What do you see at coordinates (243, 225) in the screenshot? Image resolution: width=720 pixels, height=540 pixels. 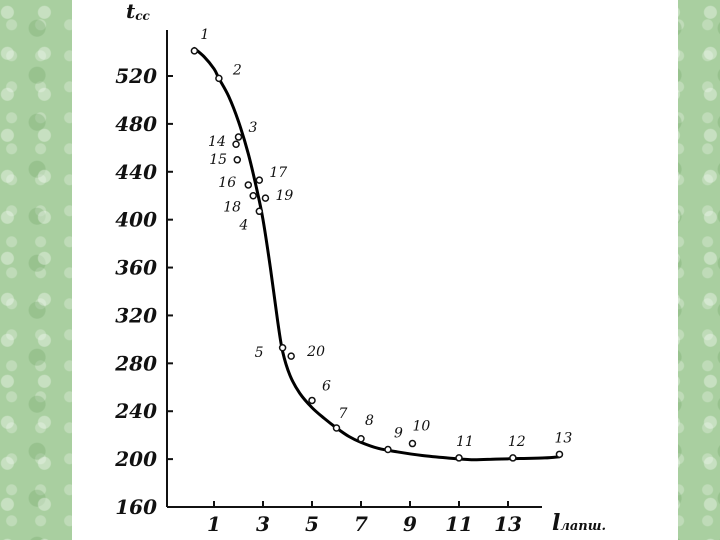 I see `data-point-label: 4` at bounding box center [243, 225].